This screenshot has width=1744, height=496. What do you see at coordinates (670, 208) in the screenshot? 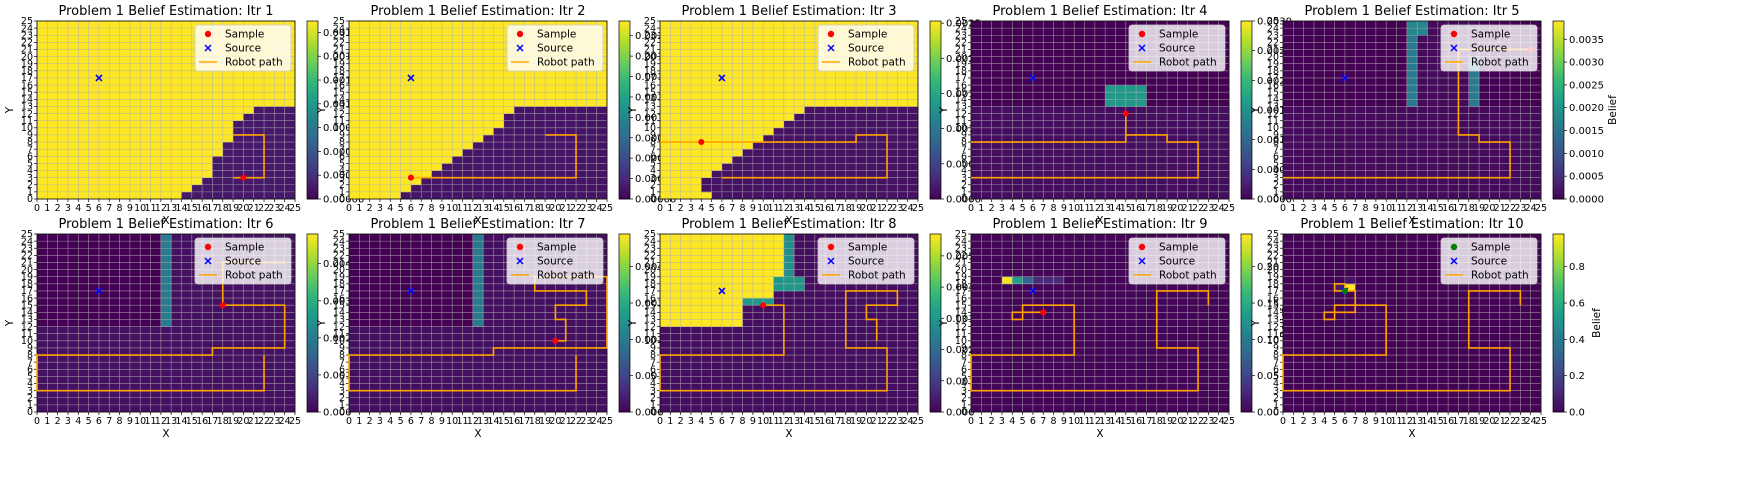
I see `x-tick-label: 1` at bounding box center [670, 208].